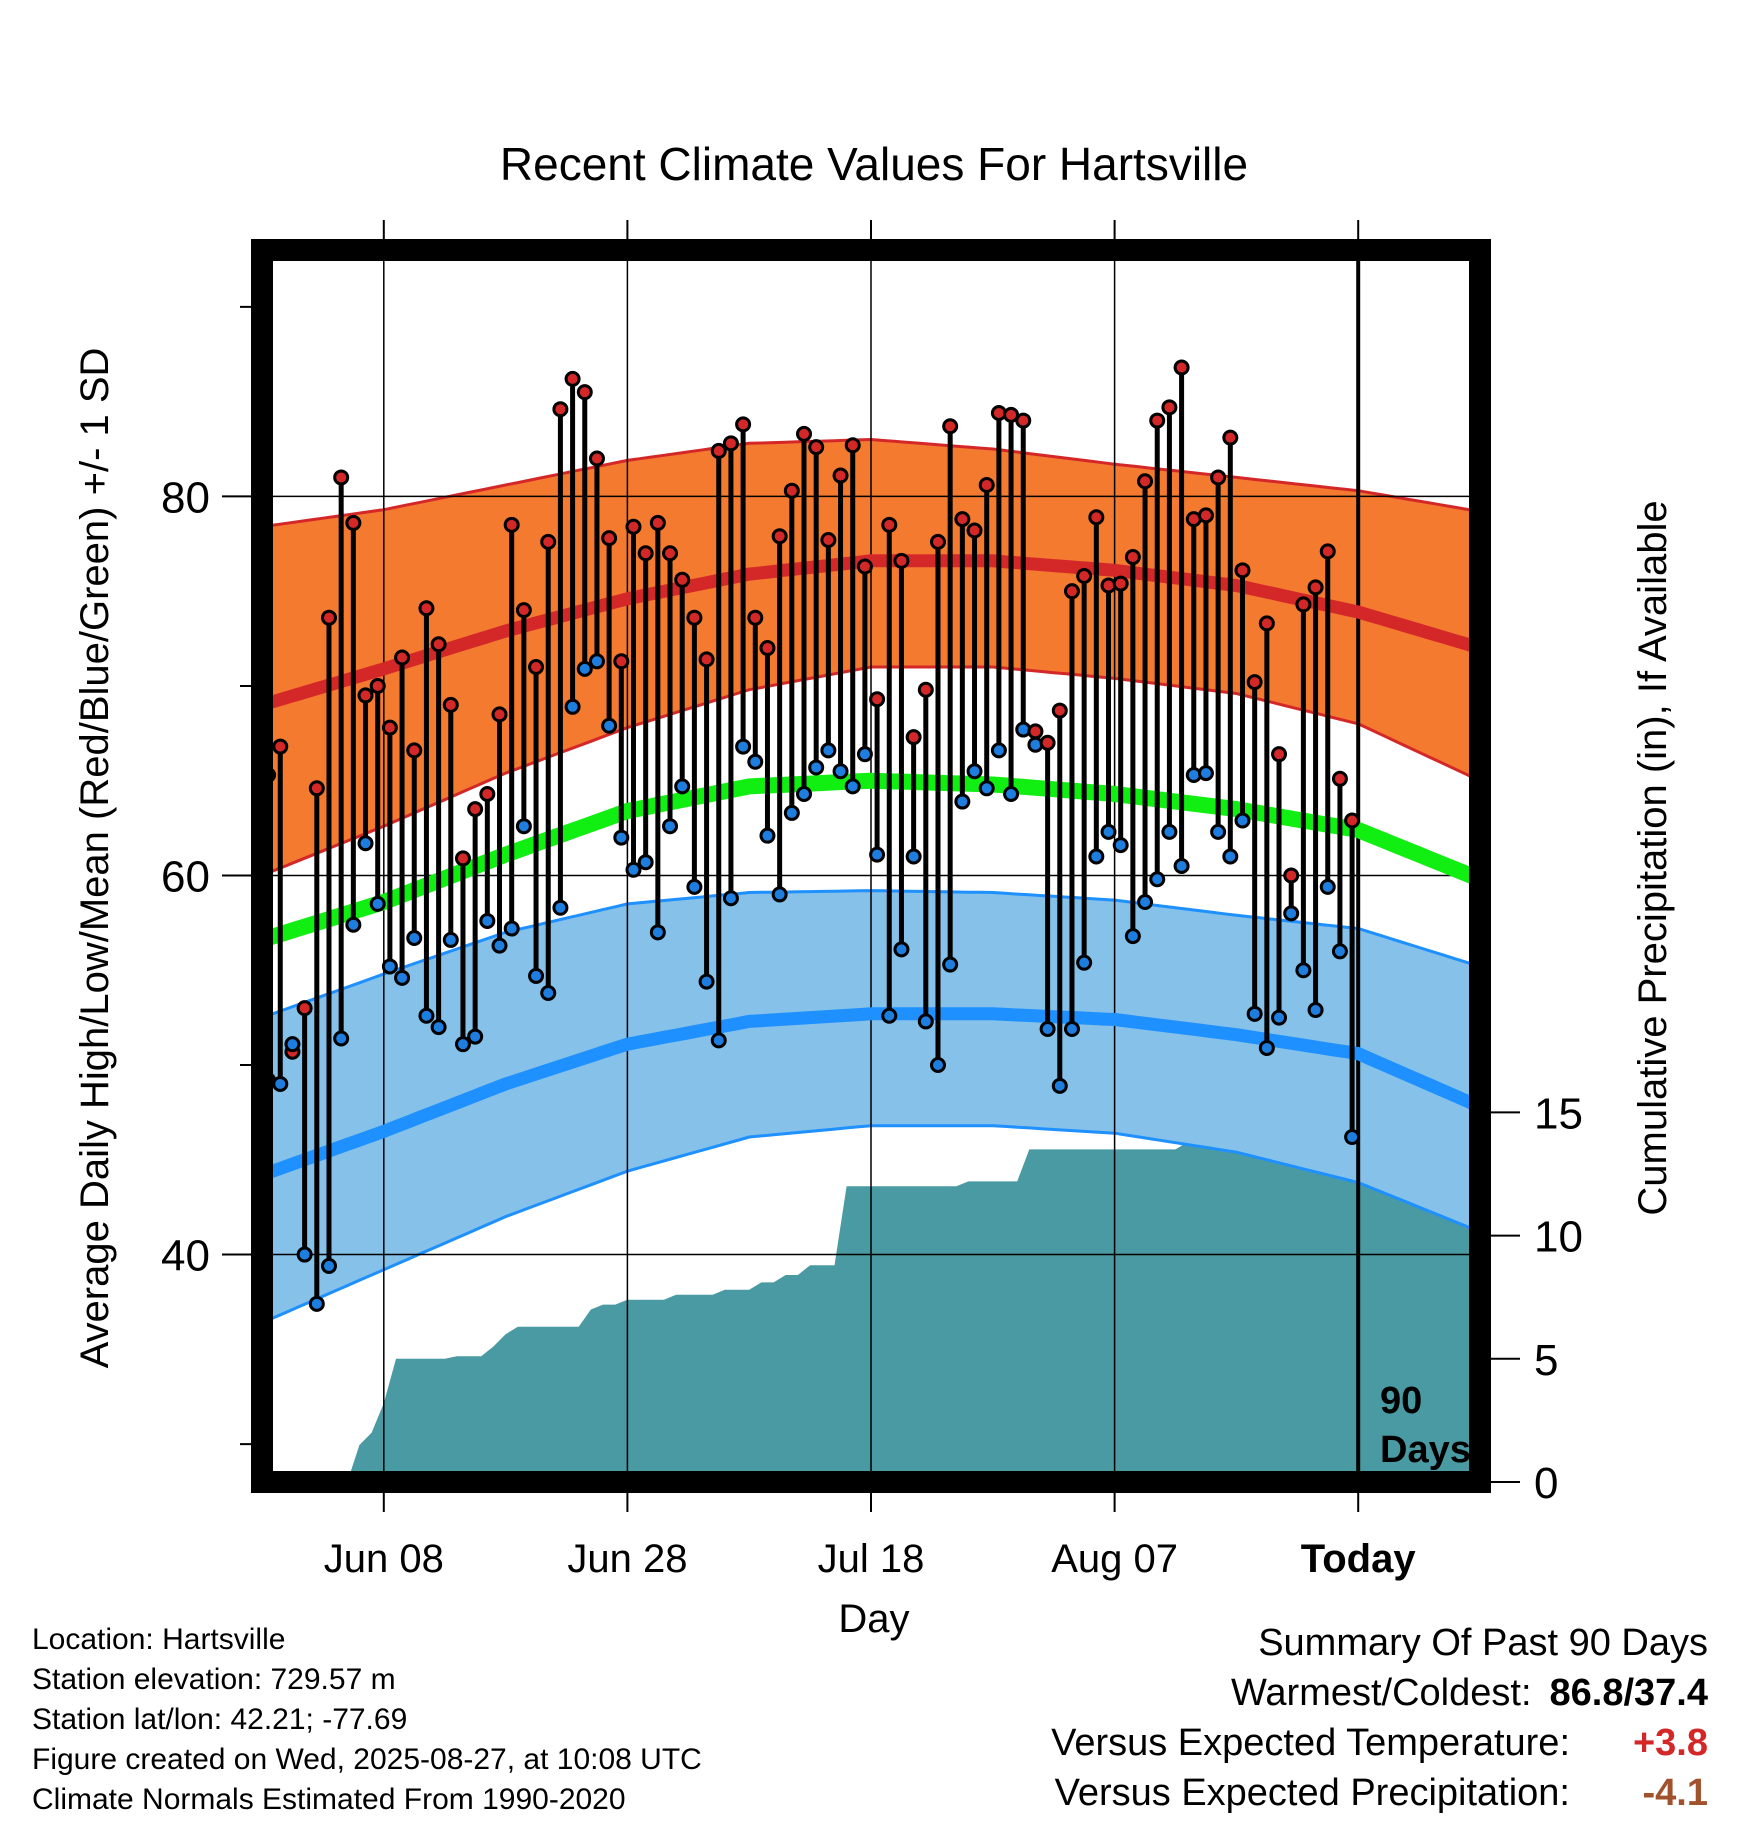  What do you see at coordinates (1379, 1793) in the screenshot?
I see `summary-precip-row: Versus Expected Precipitation: -4.1` at bounding box center [1379, 1793].